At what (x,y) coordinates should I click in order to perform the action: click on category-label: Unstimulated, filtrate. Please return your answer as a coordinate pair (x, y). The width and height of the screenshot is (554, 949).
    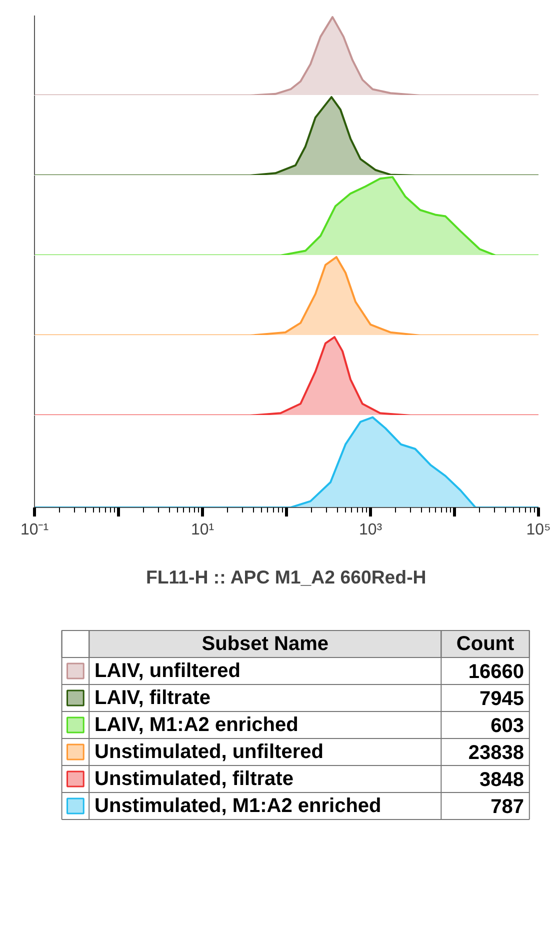
    Looking at the image, I should click on (194, 779).